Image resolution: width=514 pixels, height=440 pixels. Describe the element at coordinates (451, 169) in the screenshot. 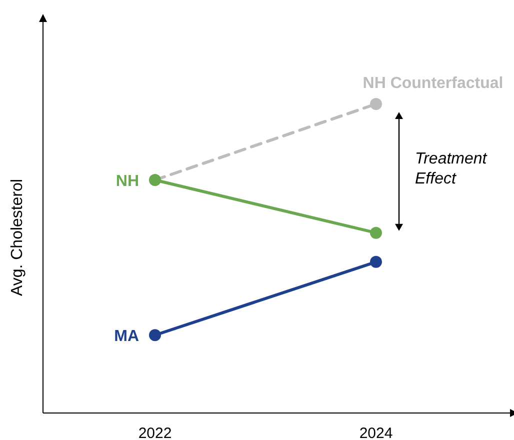

I see `annotation: Treatment Effect` at that location.